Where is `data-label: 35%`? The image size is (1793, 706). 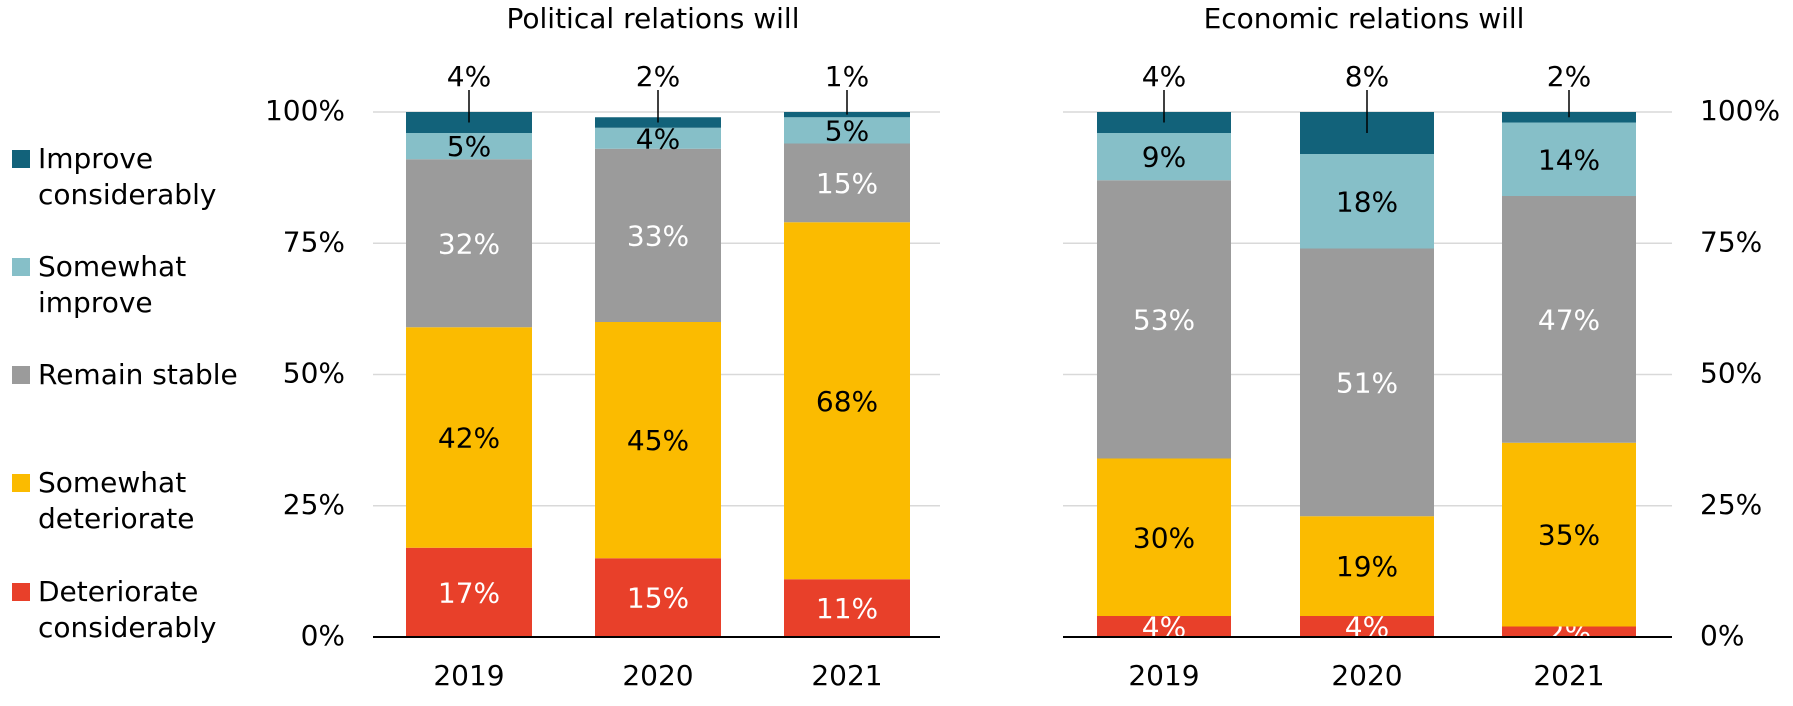 data-label: 35% is located at coordinates (1569, 535).